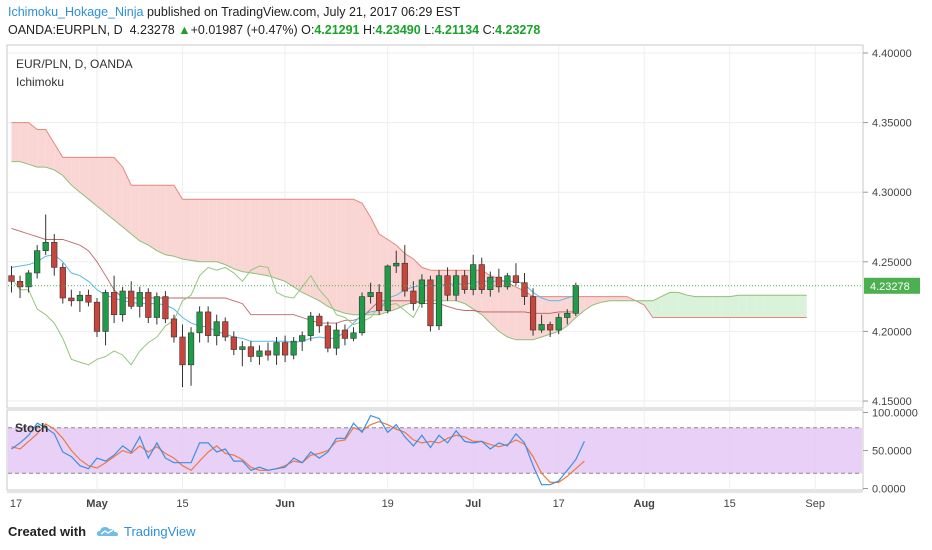 This screenshot has height=550, width=932. I want to click on price-change: +0.01987 (+0.47%), so click(244, 30).